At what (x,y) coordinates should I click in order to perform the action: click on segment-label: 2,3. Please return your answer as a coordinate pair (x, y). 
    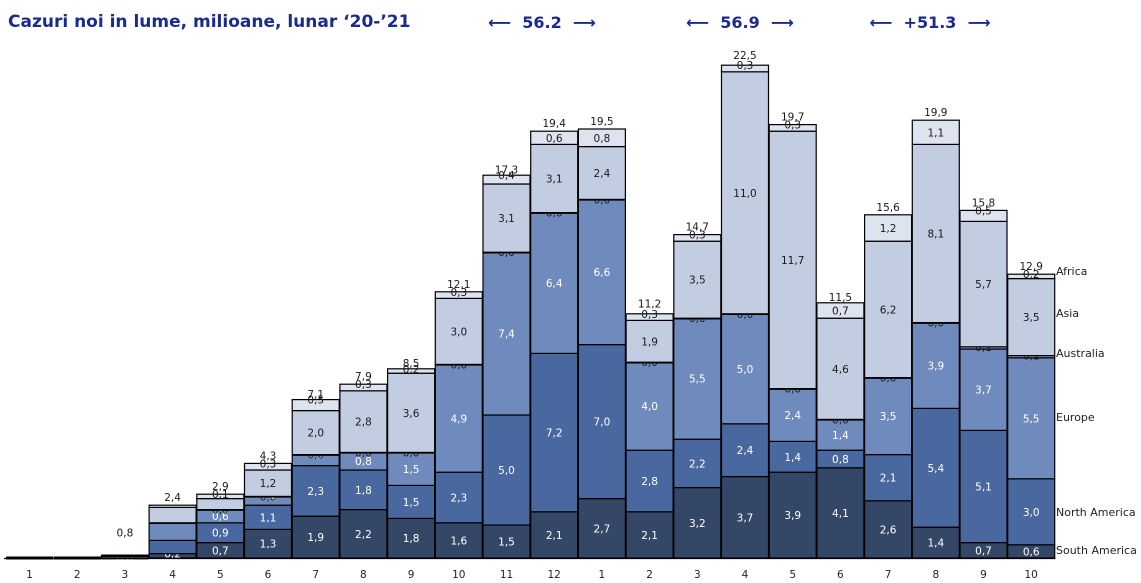
    Looking at the image, I should click on (315, 492).